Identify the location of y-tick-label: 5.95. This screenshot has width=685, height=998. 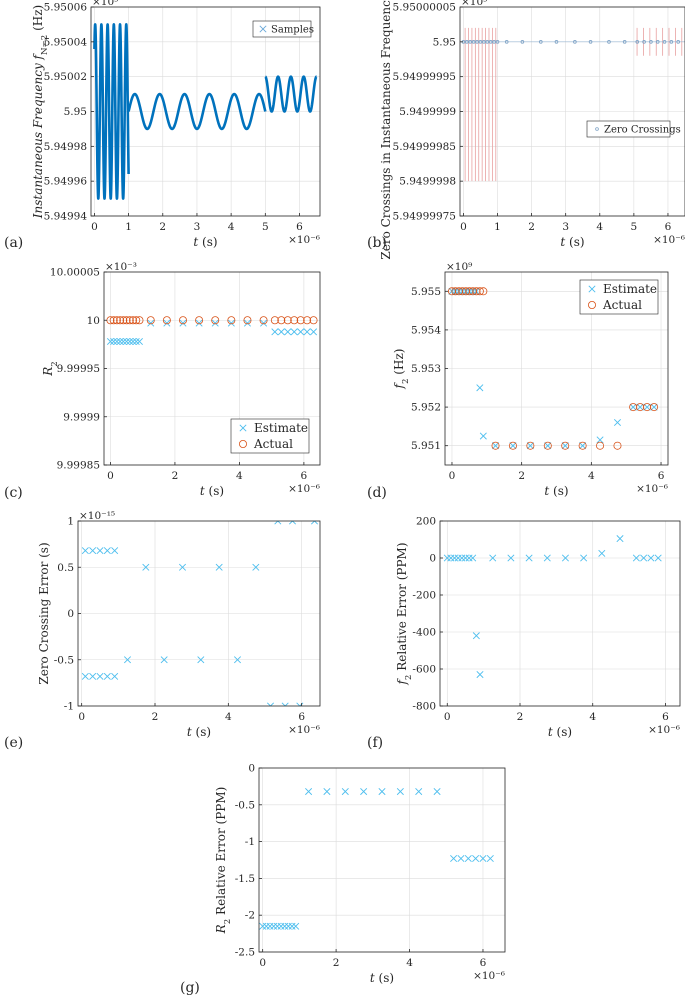
(444, 42).